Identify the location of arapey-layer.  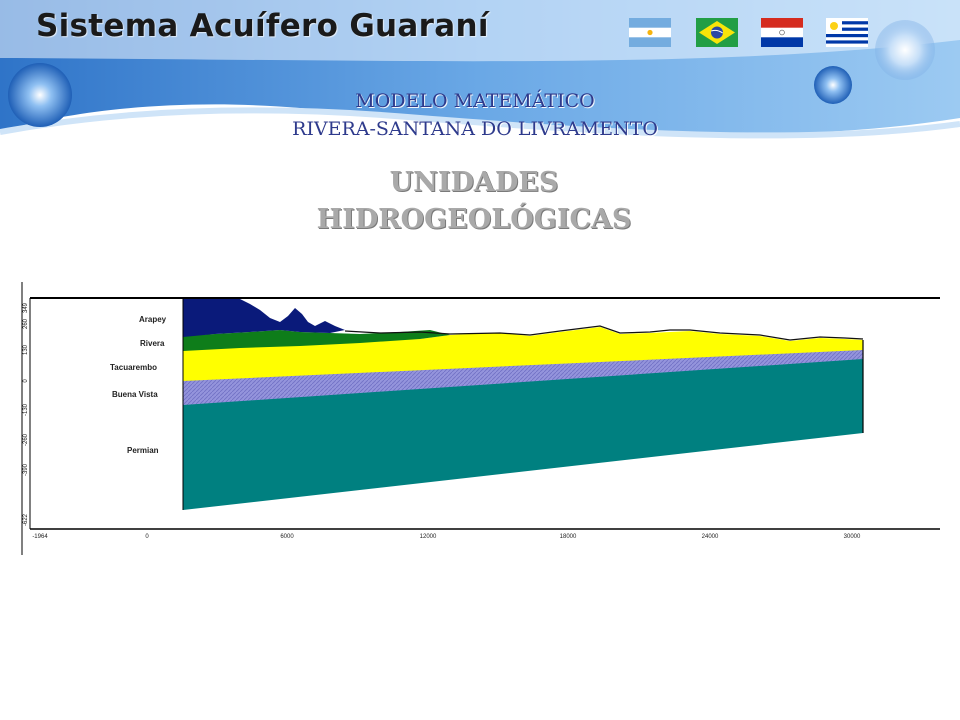
(264, 318).